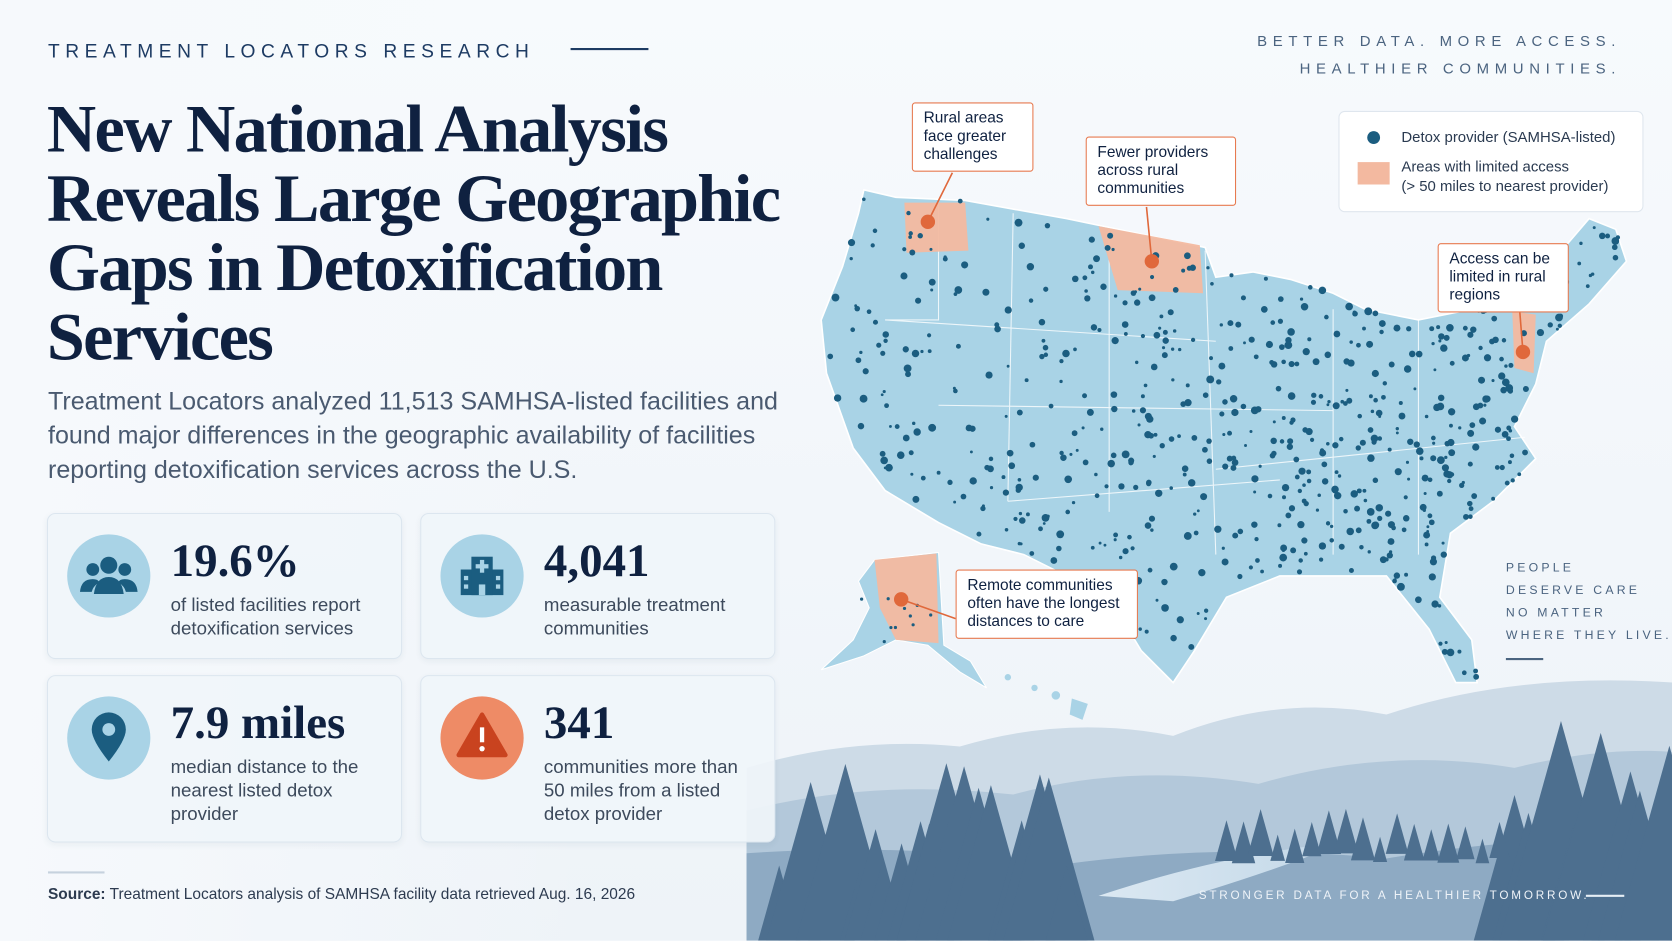  What do you see at coordinates (634, 616) in the screenshot?
I see `stat-label: measurable treatment communities` at bounding box center [634, 616].